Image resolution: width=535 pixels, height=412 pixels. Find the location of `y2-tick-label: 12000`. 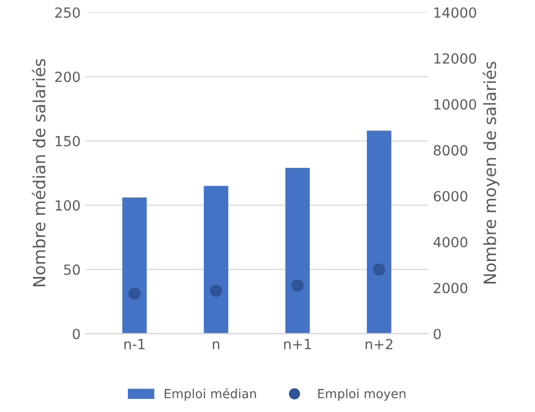

y2-tick-label: 12000 is located at coordinates (455, 58).